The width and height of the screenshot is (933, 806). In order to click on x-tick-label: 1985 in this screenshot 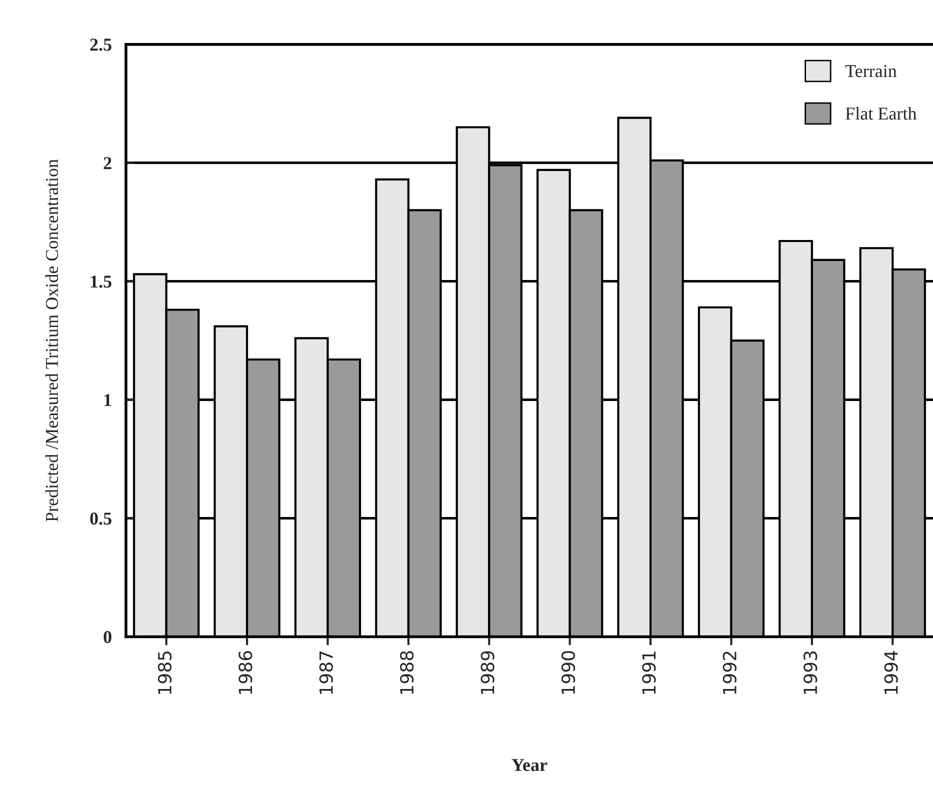, I will do `click(165, 673)`.